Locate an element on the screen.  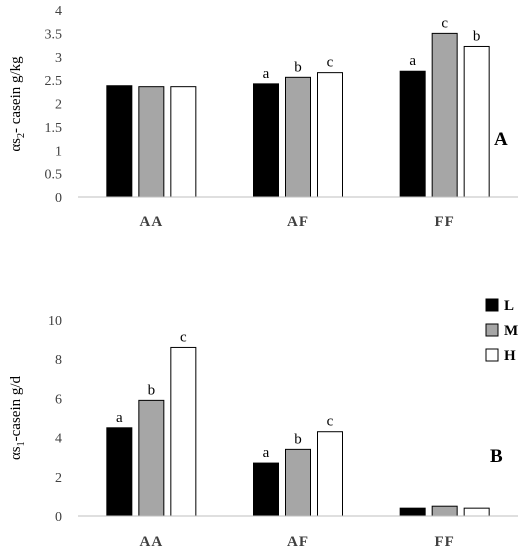
y-tick-label: 0.5 is located at coordinates (54, 175).